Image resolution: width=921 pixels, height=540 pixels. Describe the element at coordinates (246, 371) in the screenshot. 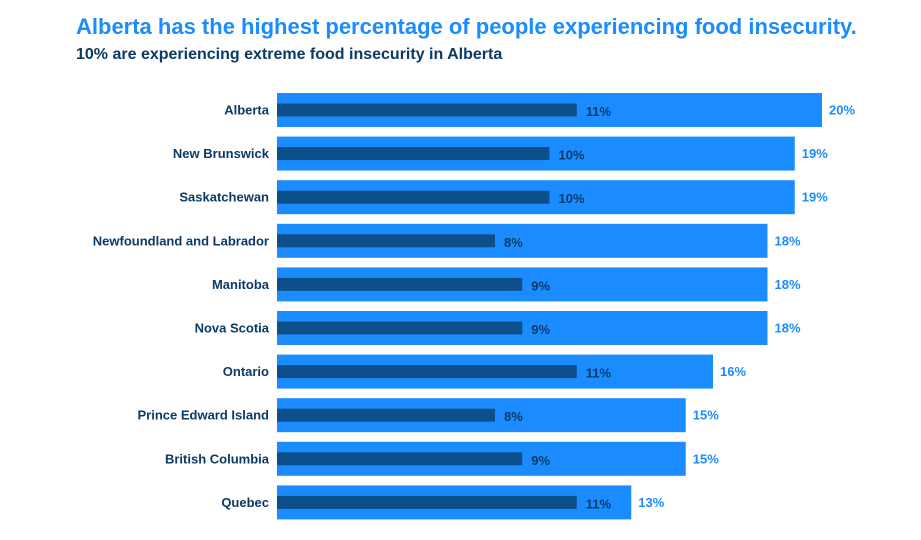

I see `category-label: Ontario` at that location.